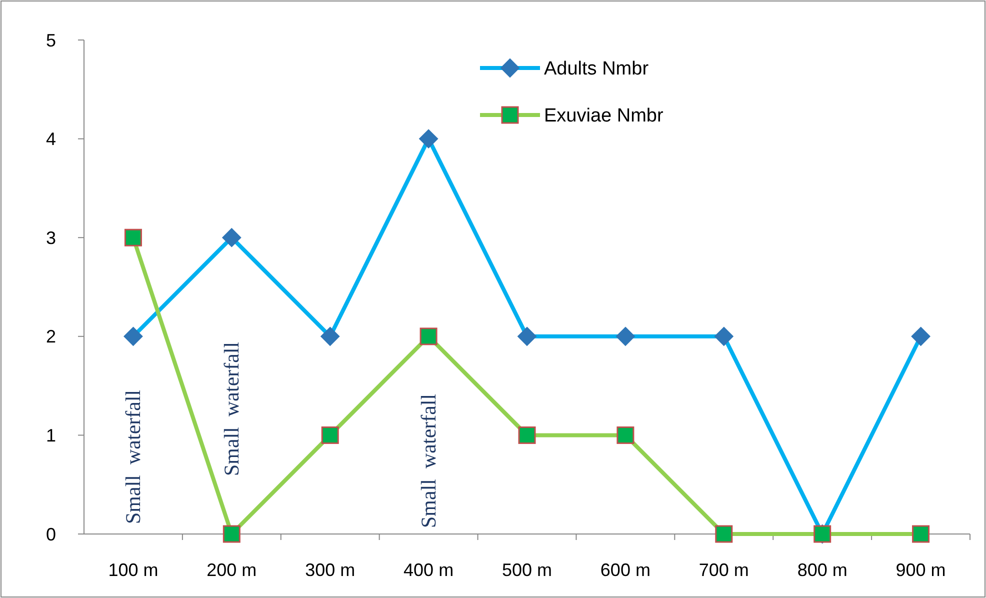 The width and height of the screenshot is (986, 598). I want to click on x-tick-label: 200 m, so click(231, 570).